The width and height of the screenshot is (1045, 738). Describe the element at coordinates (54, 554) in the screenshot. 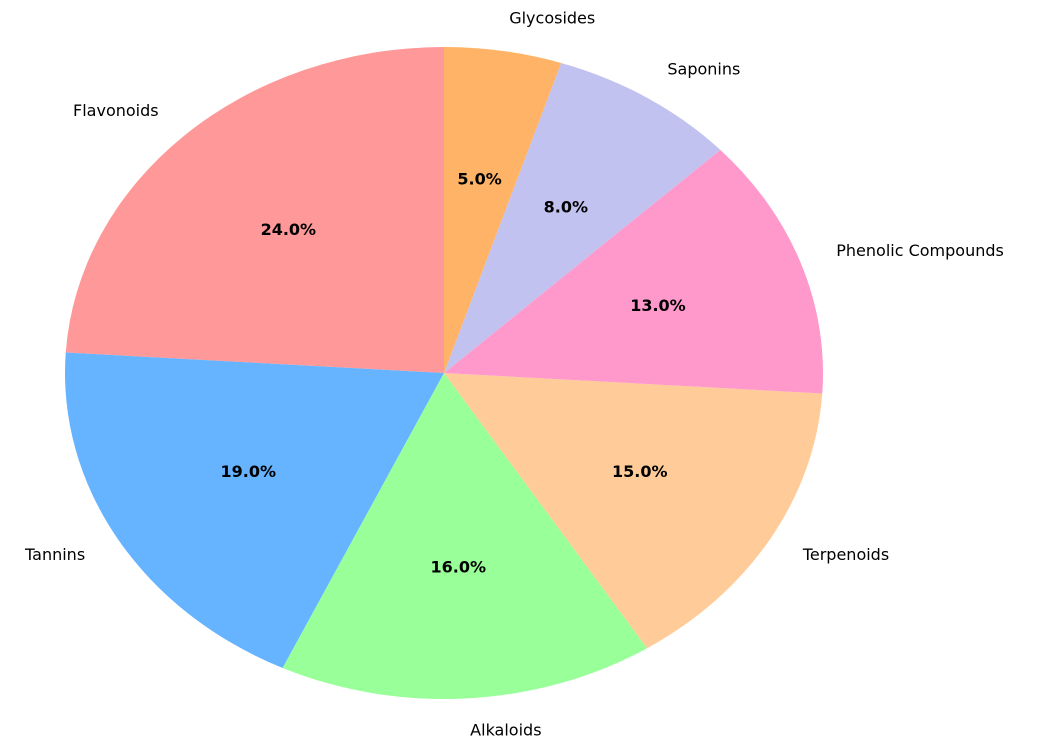

I see `slice-label: Tannins` at that location.